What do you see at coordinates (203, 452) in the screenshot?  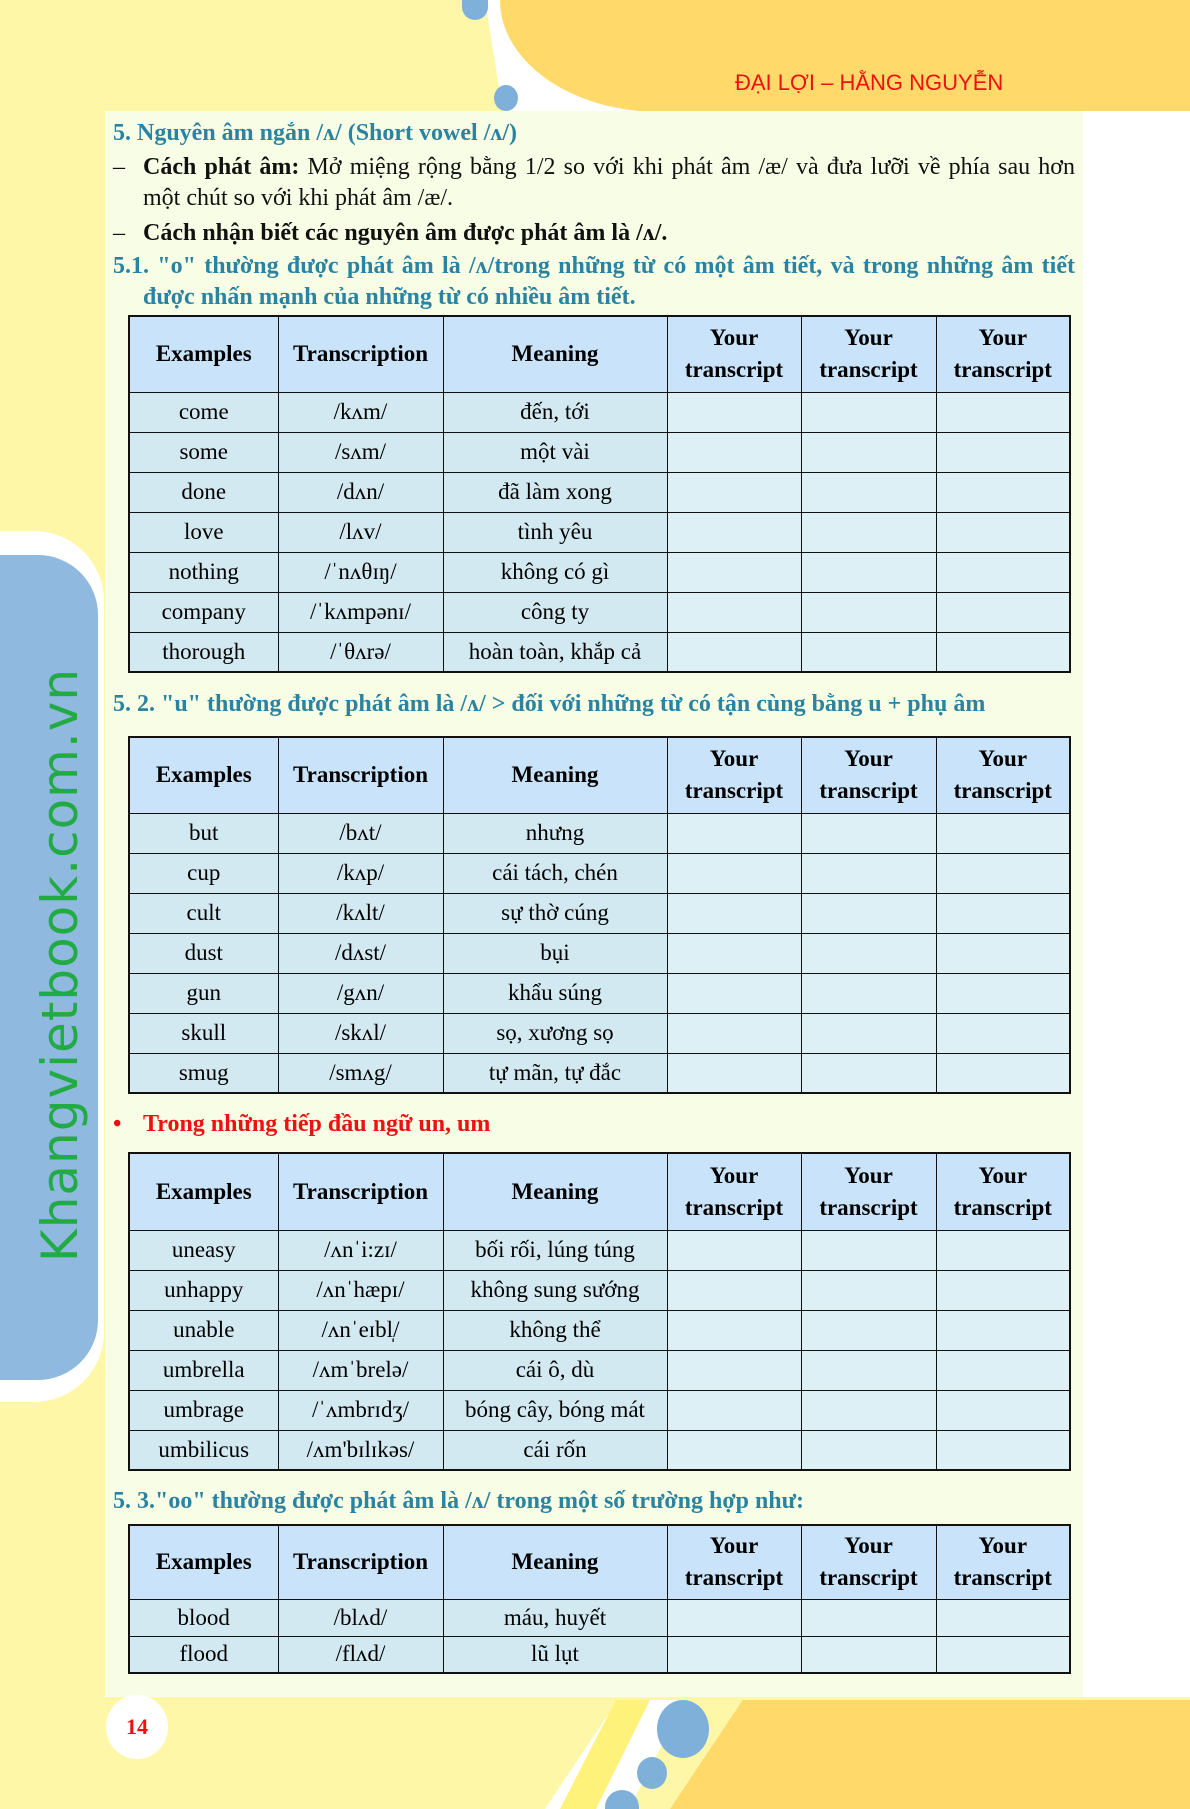 I see `example-word-cell: some` at bounding box center [203, 452].